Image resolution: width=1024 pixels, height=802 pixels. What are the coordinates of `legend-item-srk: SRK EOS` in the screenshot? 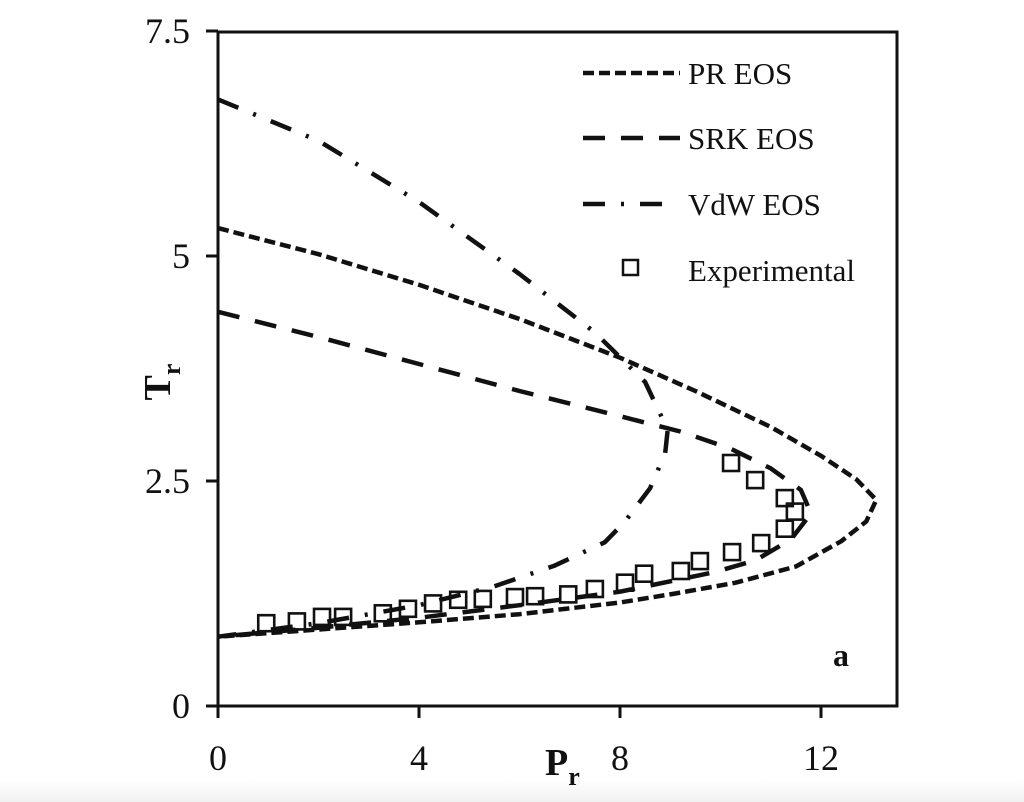 It's located at (699, 138).